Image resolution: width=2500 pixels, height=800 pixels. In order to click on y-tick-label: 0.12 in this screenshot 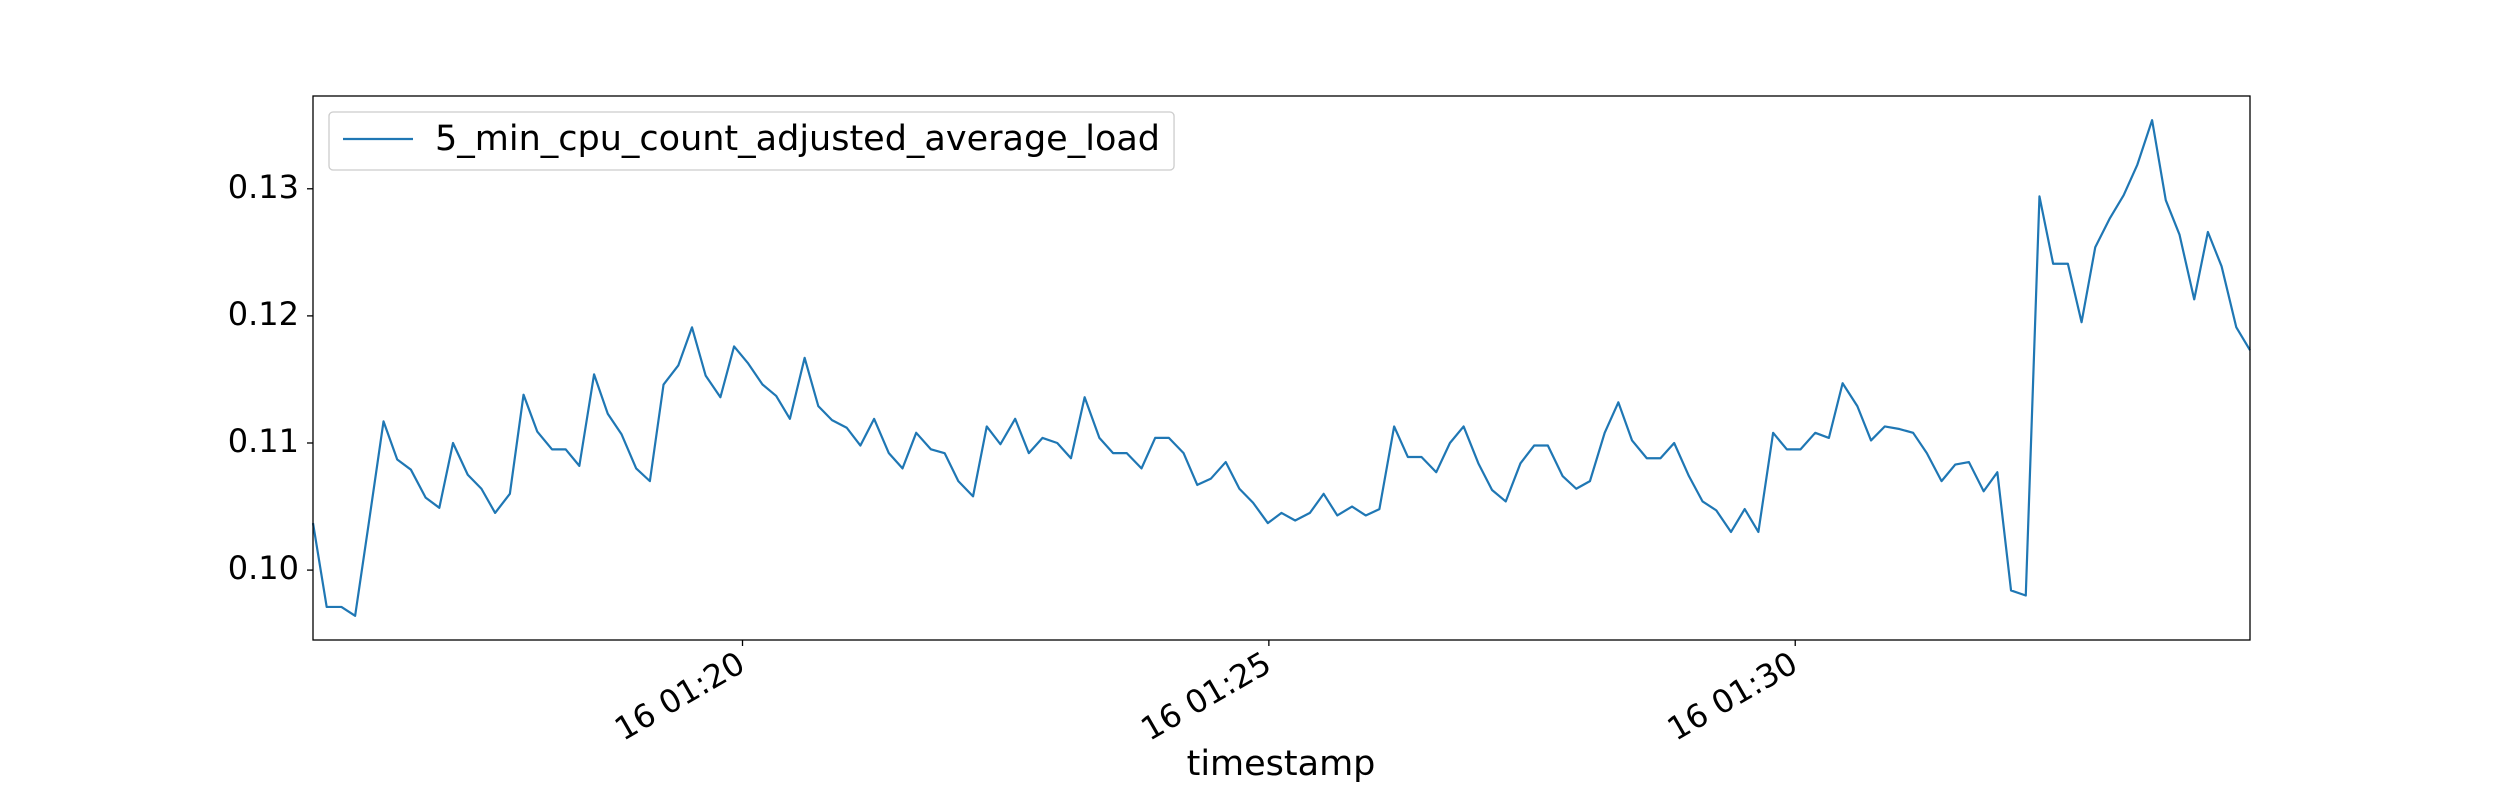, I will do `click(263, 314)`.